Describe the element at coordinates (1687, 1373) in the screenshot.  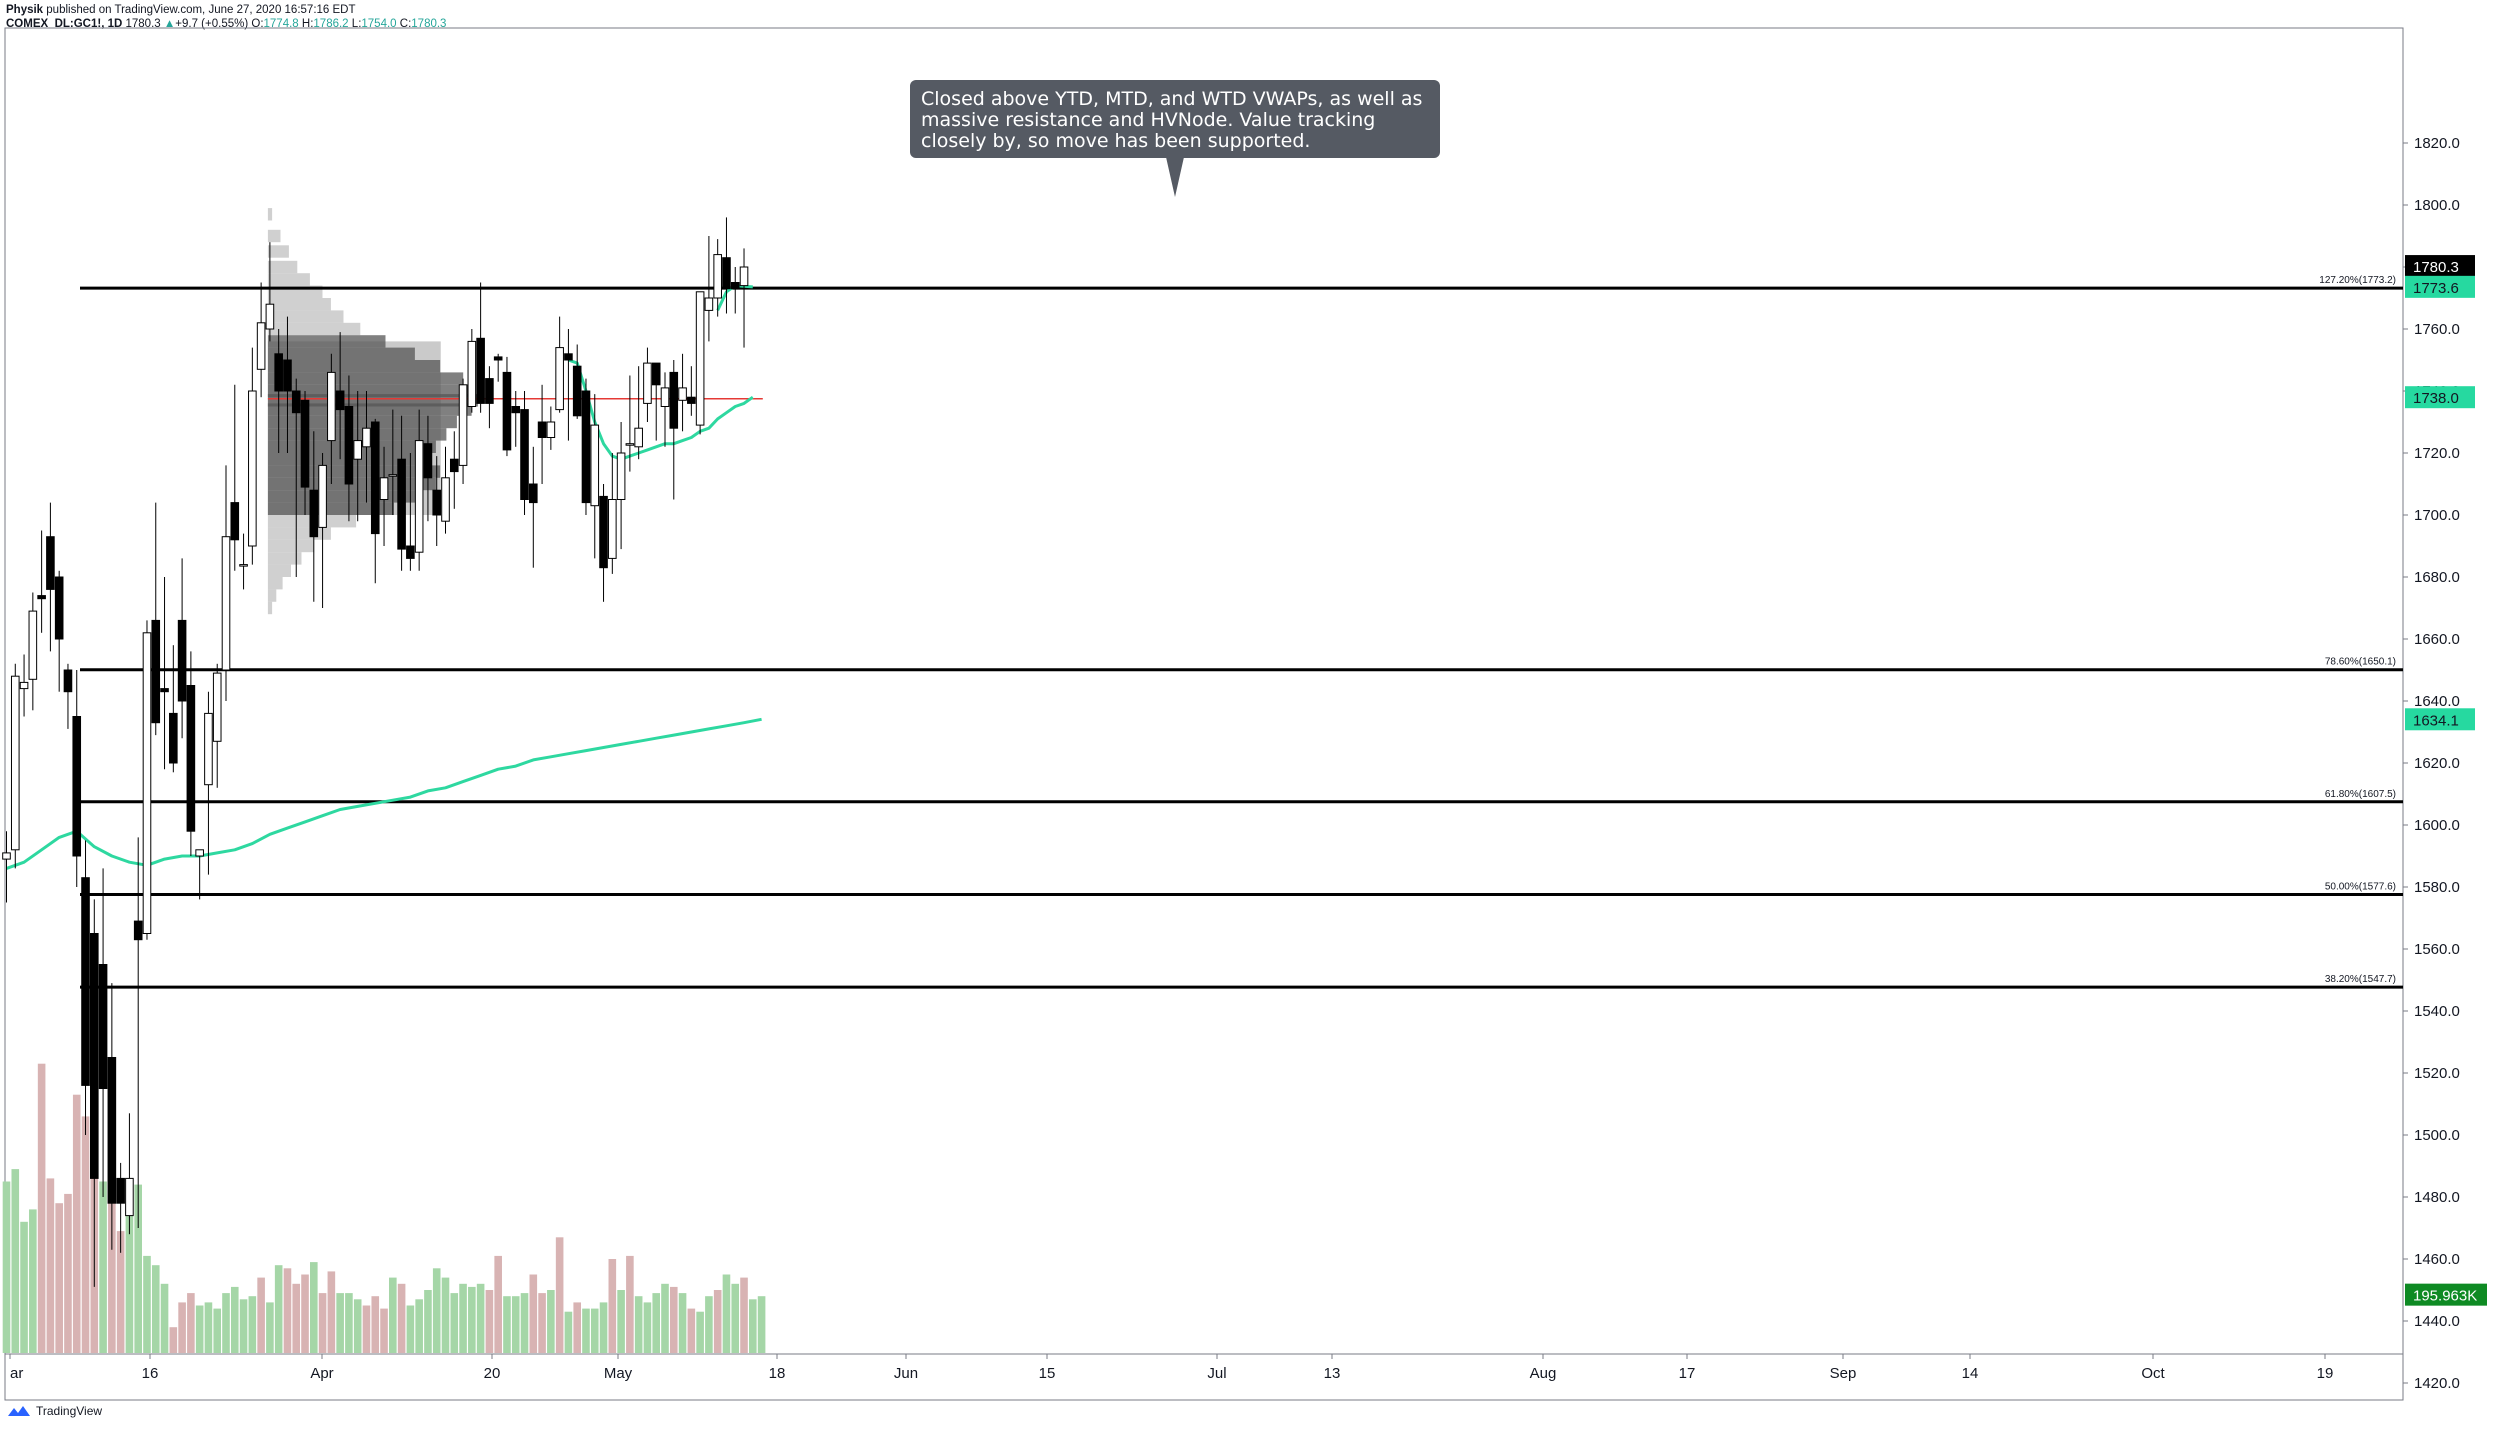
I see `time-tick-label: 17` at that location.